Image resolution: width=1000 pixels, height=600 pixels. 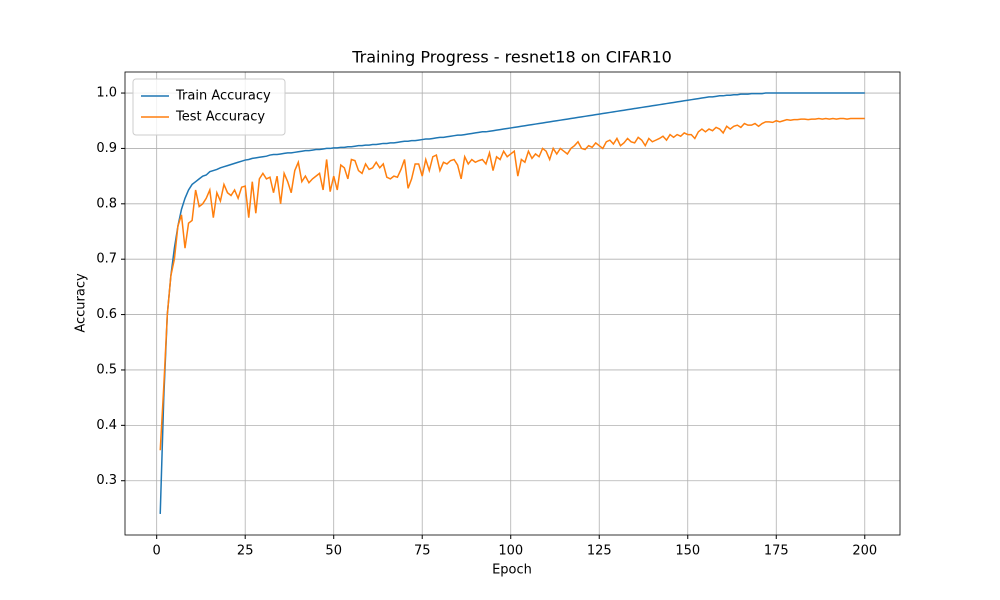 I want to click on y-tick-label: 0.6, so click(x=106, y=314).